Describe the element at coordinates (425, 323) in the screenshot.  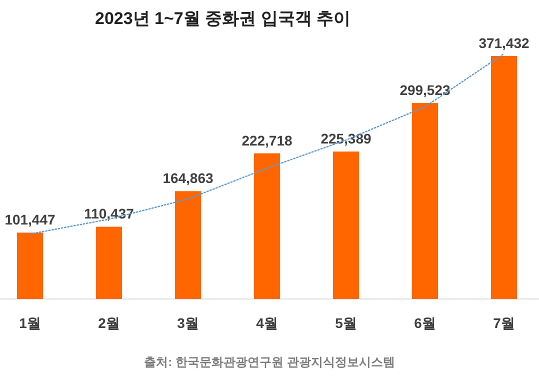
I see `x-tick-label: 6월` at that location.